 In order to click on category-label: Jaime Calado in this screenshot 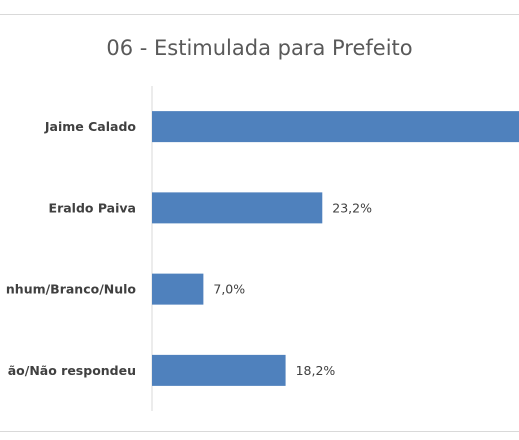, I will do `click(90, 126)`.